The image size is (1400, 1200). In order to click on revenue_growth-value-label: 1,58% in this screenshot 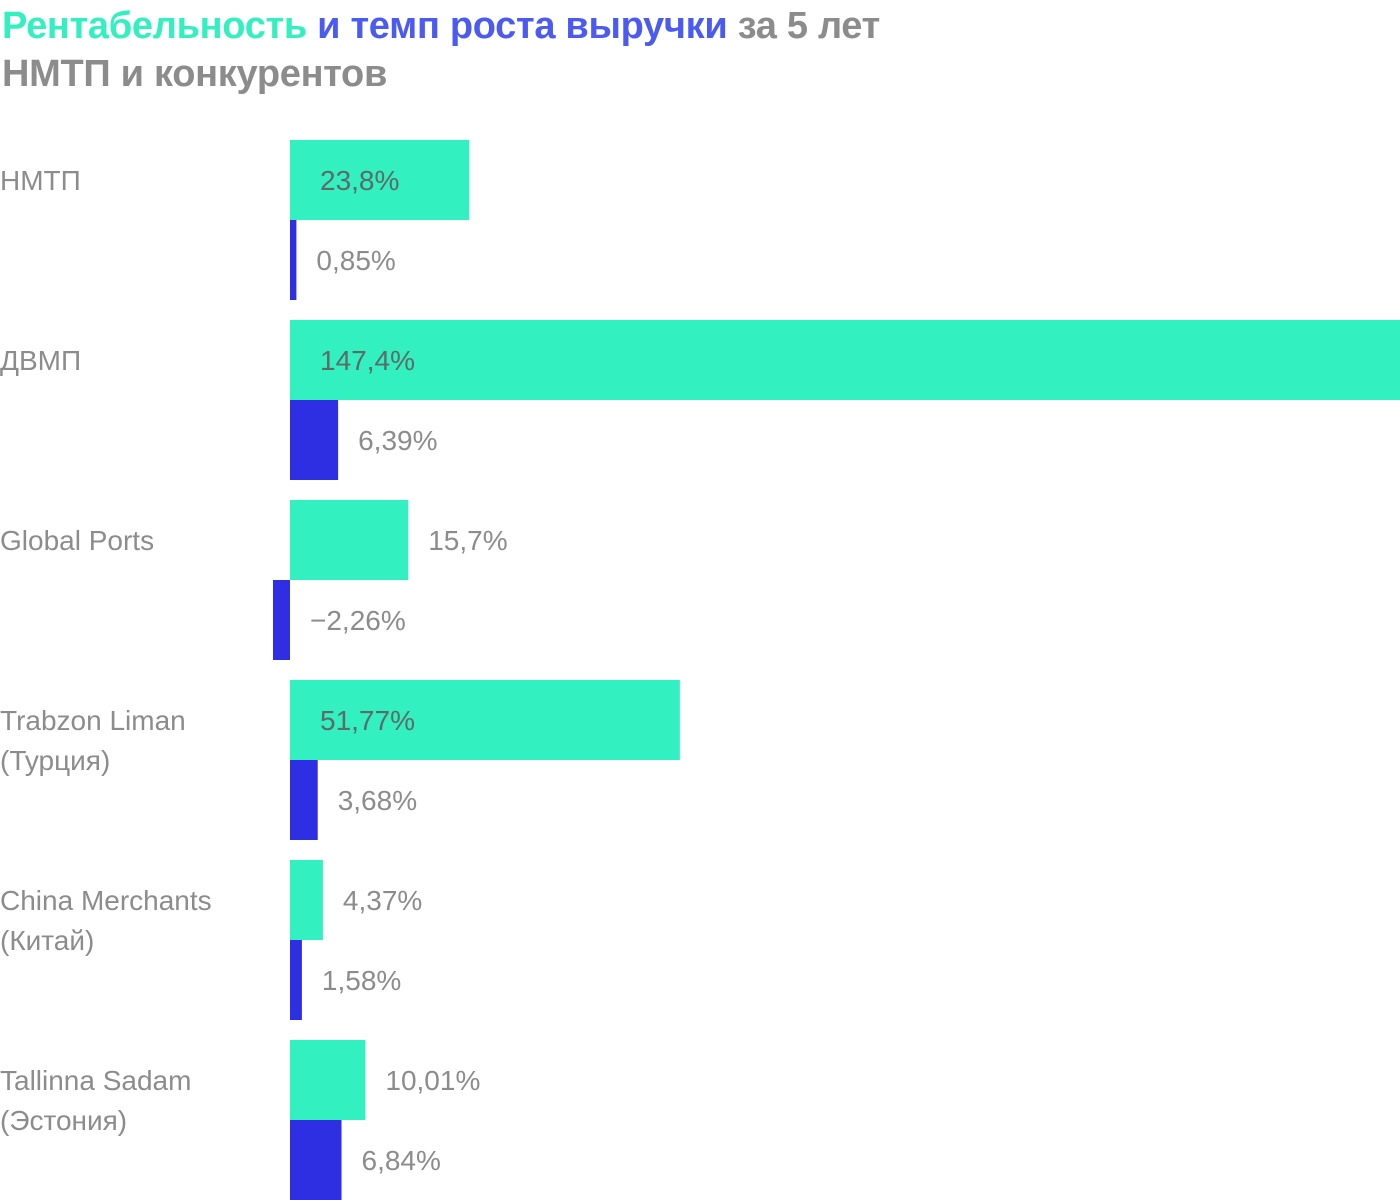, I will do `click(361, 980)`.